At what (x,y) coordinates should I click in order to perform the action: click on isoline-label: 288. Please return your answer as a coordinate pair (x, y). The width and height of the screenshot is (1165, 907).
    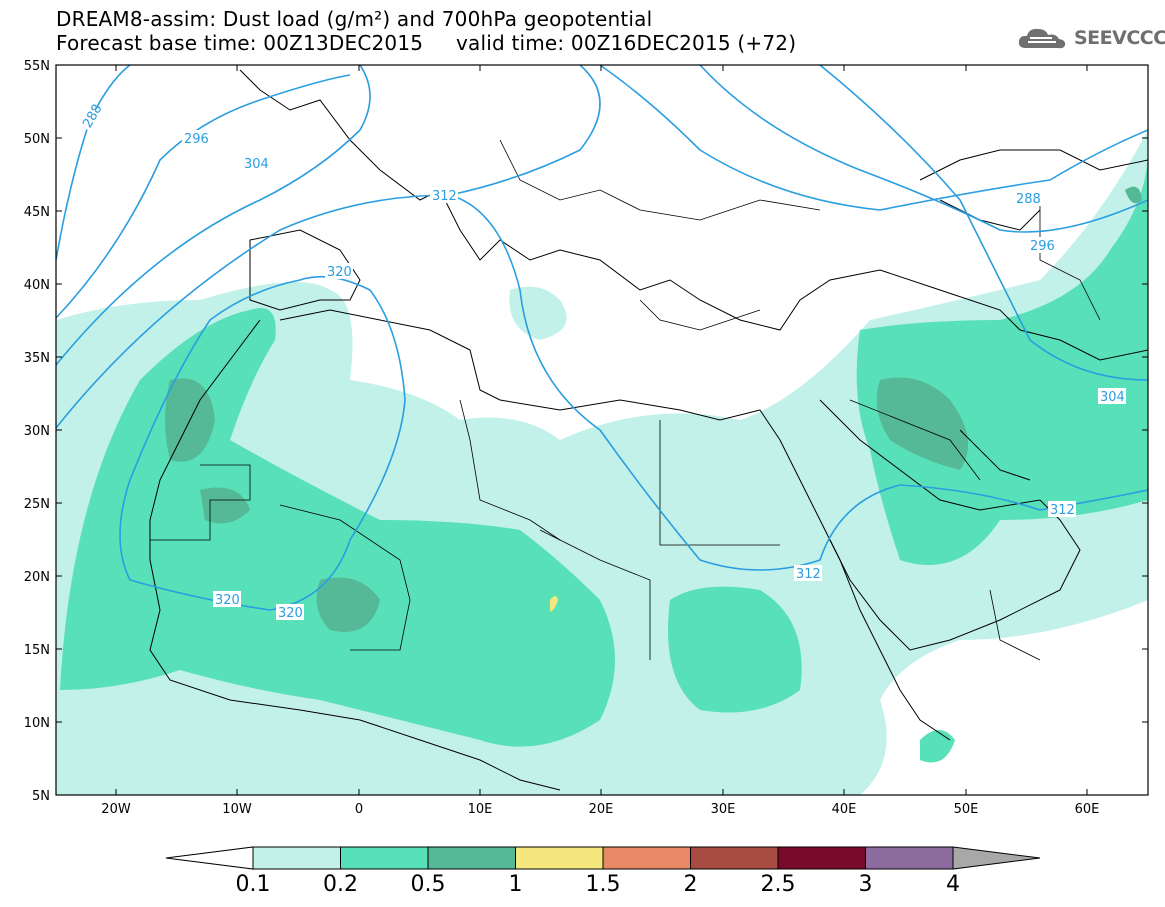
    Looking at the image, I should click on (1028, 199).